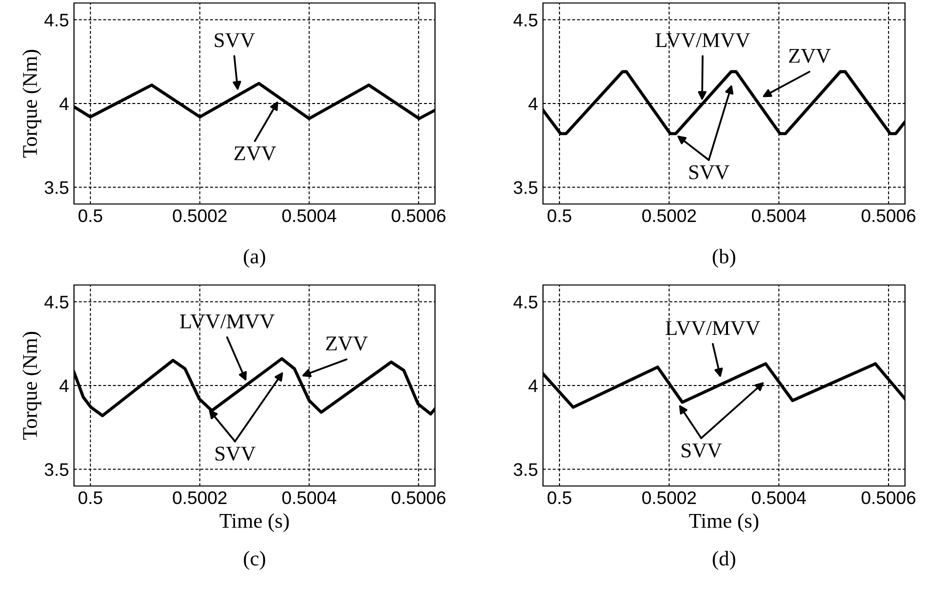 Image resolution: width=926 pixels, height=589 pixels. Describe the element at coordinates (724, 560) in the screenshot. I see `text: (d)` at that location.